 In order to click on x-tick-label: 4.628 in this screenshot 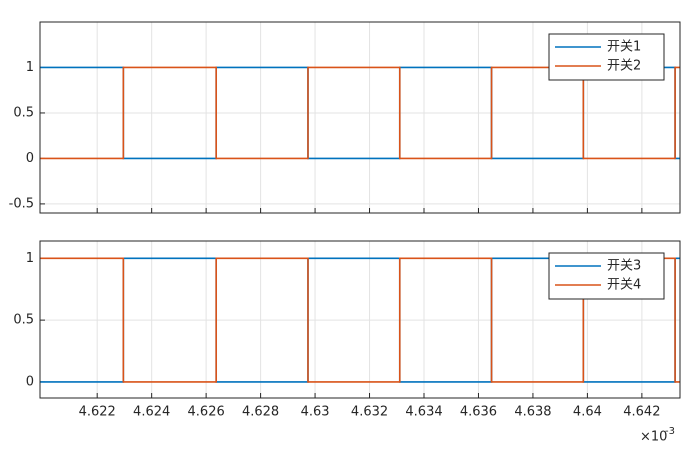, I will do `click(260, 412)`.